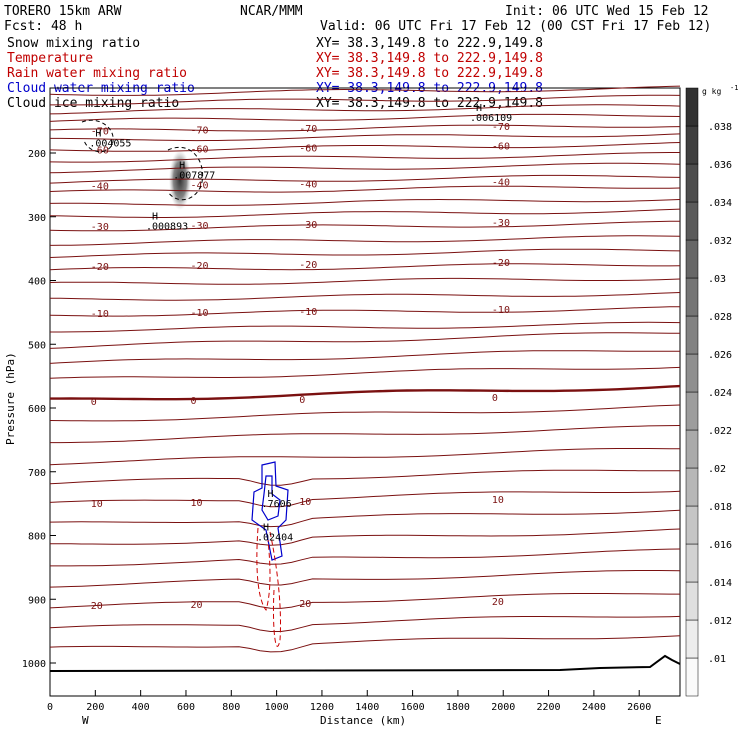 The width and height of the screenshot is (740, 740). I want to click on field-xy-4: XY= 38.3,149.8 to 222.9,149.8, so click(429, 103).